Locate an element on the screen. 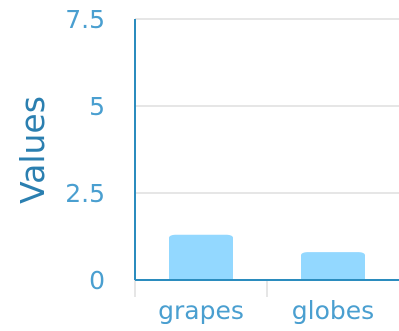 The width and height of the screenshot is (399, 331). y-tick-label: 0 is located at coordinates (97, 280).